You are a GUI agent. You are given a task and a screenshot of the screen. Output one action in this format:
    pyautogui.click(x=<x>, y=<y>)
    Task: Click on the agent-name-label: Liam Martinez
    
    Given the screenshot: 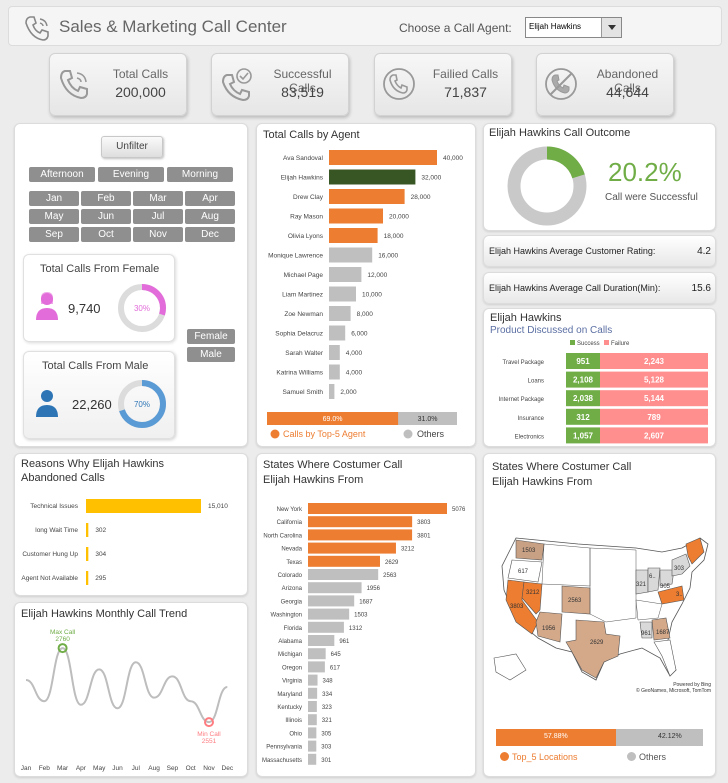 What is the action you would take?
    pyautogui.click(x=302, y=295)
    